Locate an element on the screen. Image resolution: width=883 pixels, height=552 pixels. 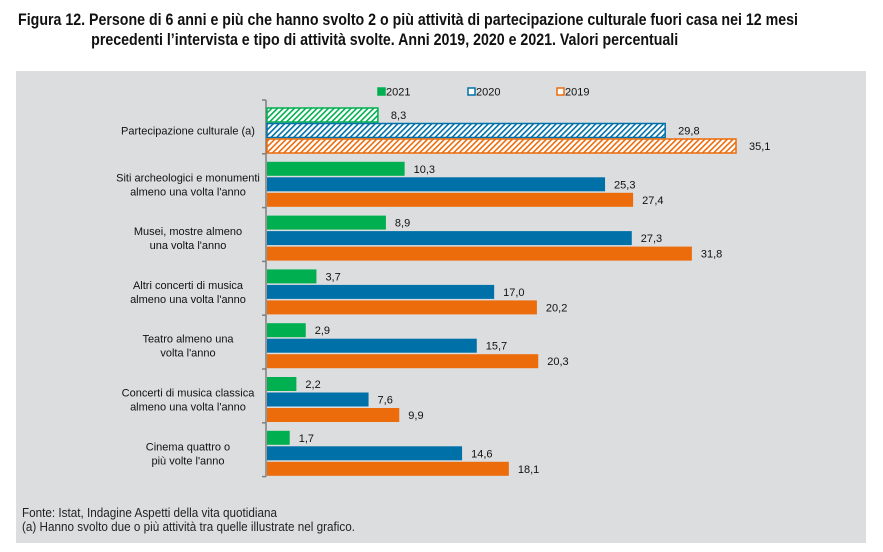
data-label-2019: 18,1 is located at coordinates (528, 470).